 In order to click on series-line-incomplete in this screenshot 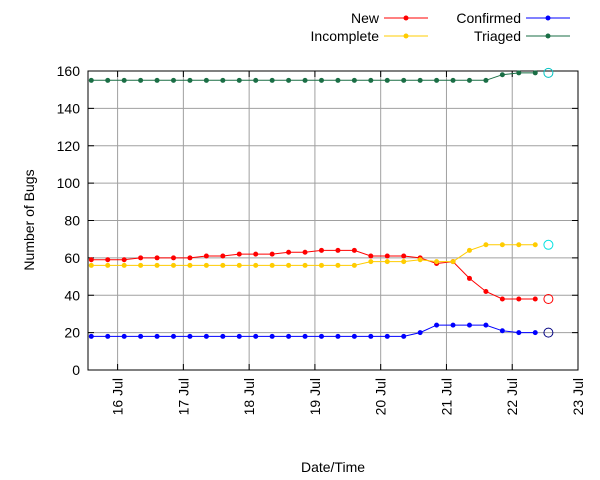, I will do `click(313, 255)`.